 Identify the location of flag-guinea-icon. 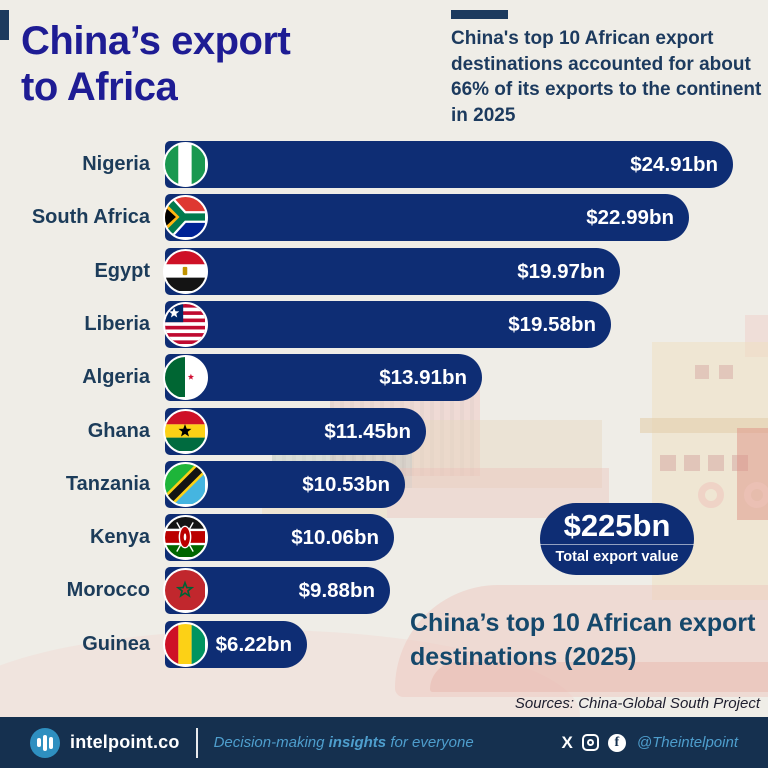
(185, 644).